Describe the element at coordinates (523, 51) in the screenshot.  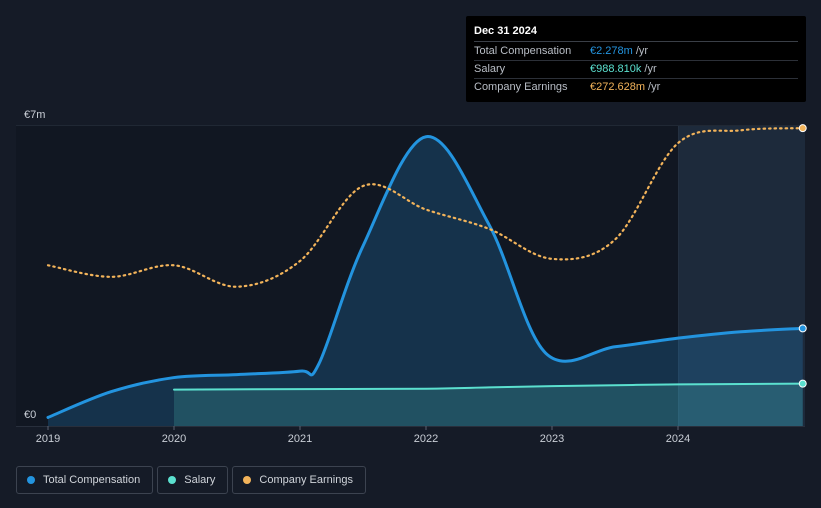
I see `tooltip-label: Total Compensation` at that location.